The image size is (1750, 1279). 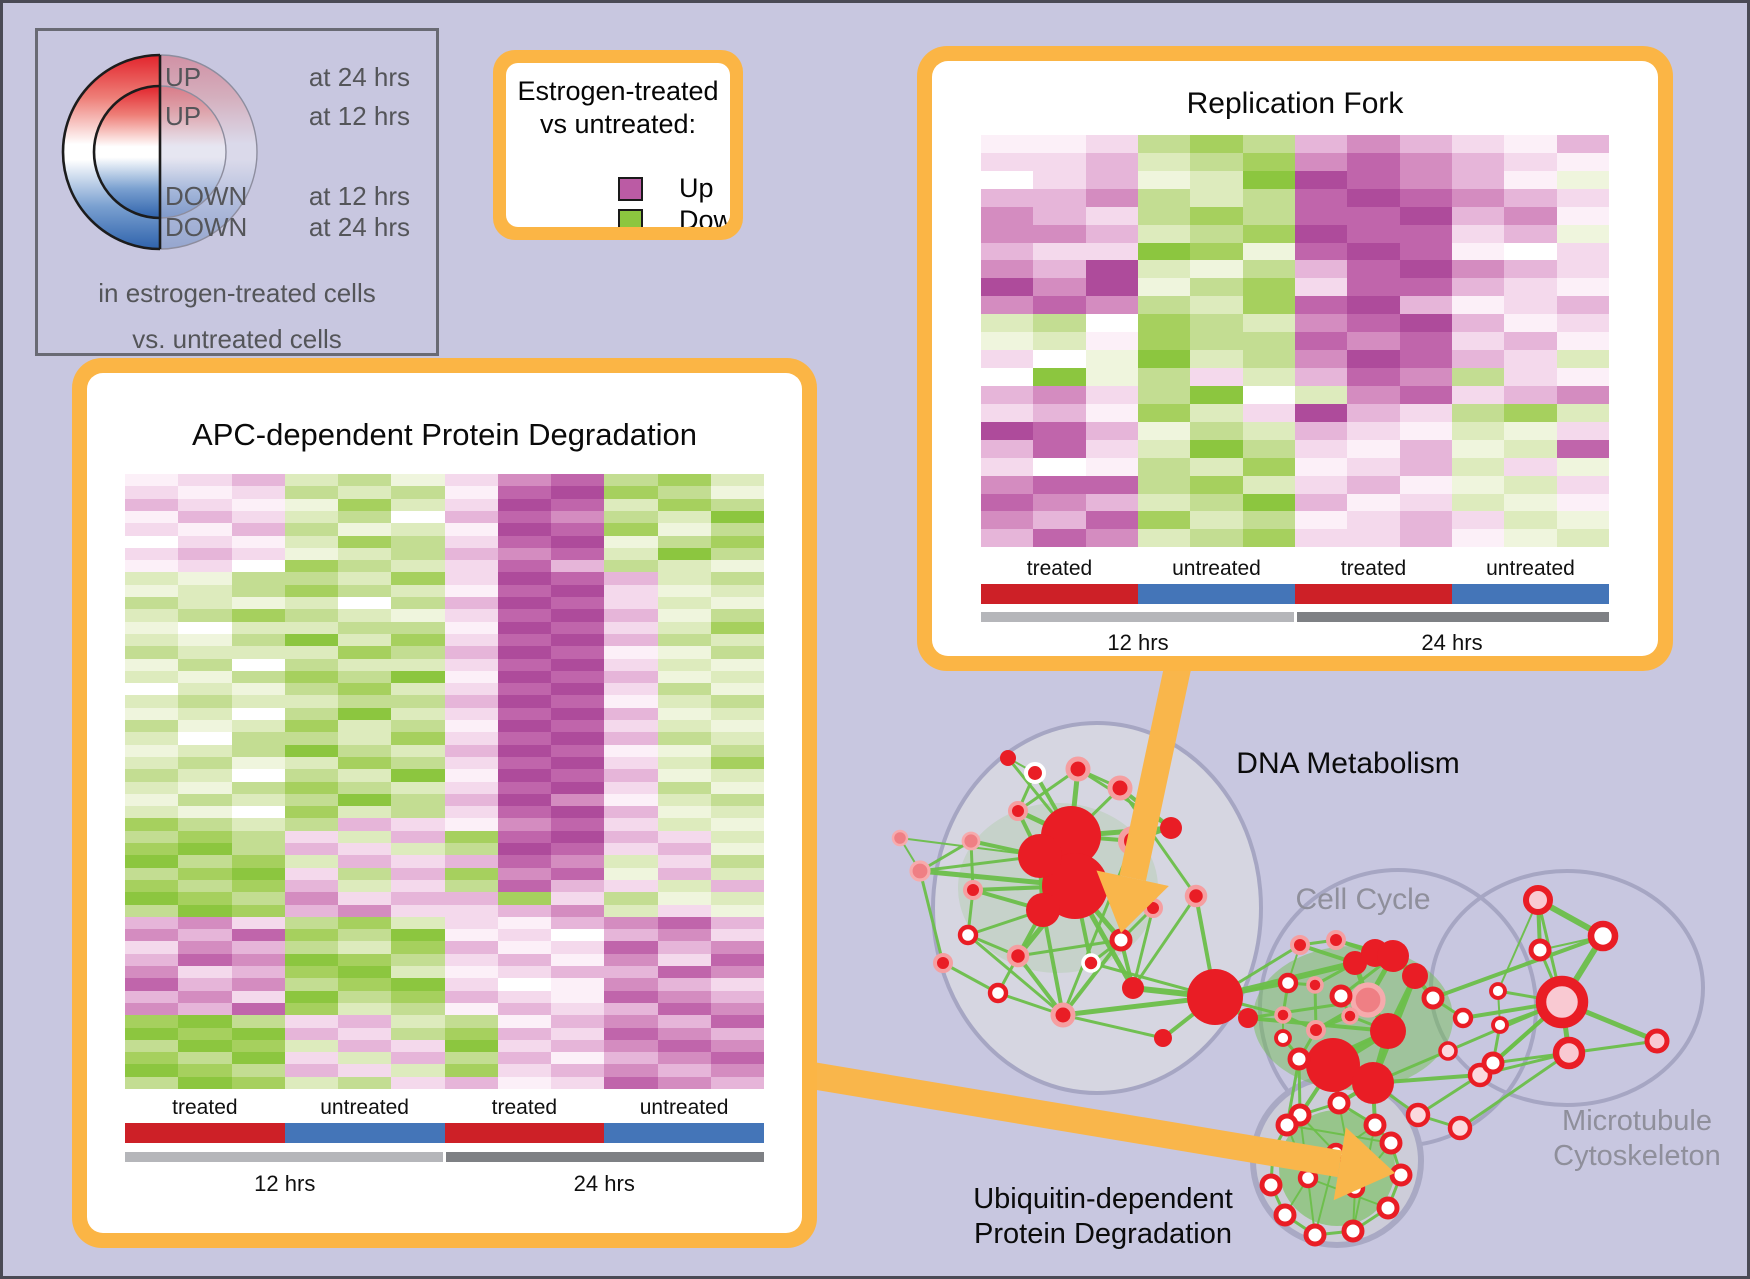 I want to click on treated-bar, so click(x=1059, y=594).